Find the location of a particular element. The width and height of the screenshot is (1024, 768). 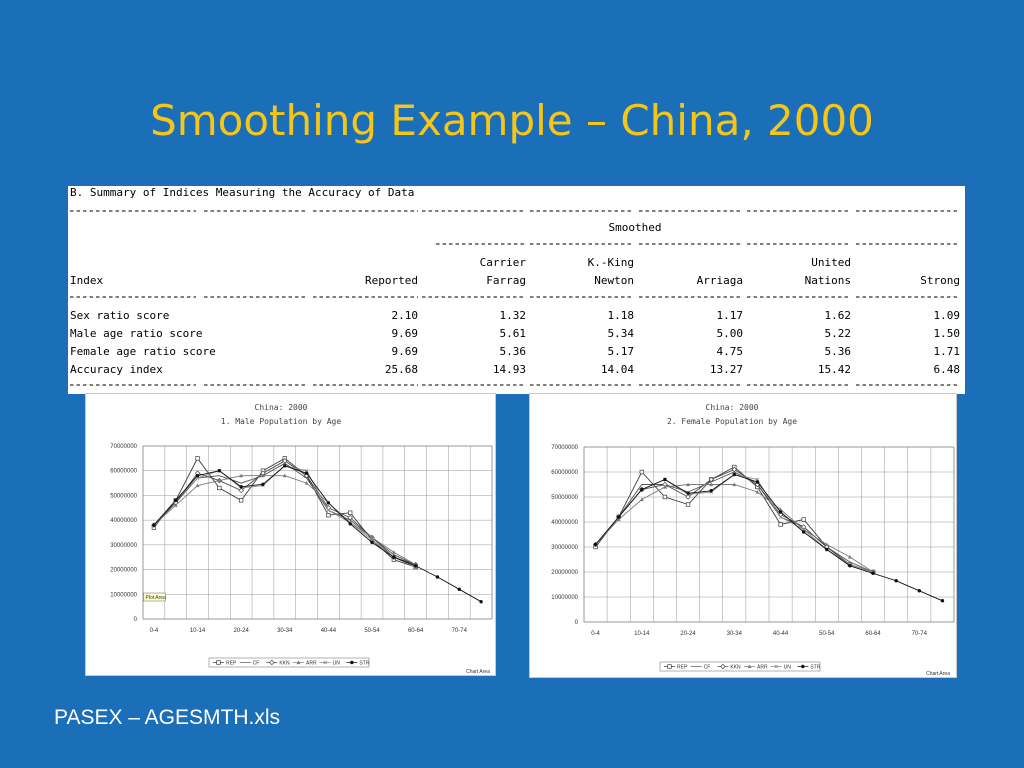

x-tick-label: 70-74 is located at coordinates (460, 631).